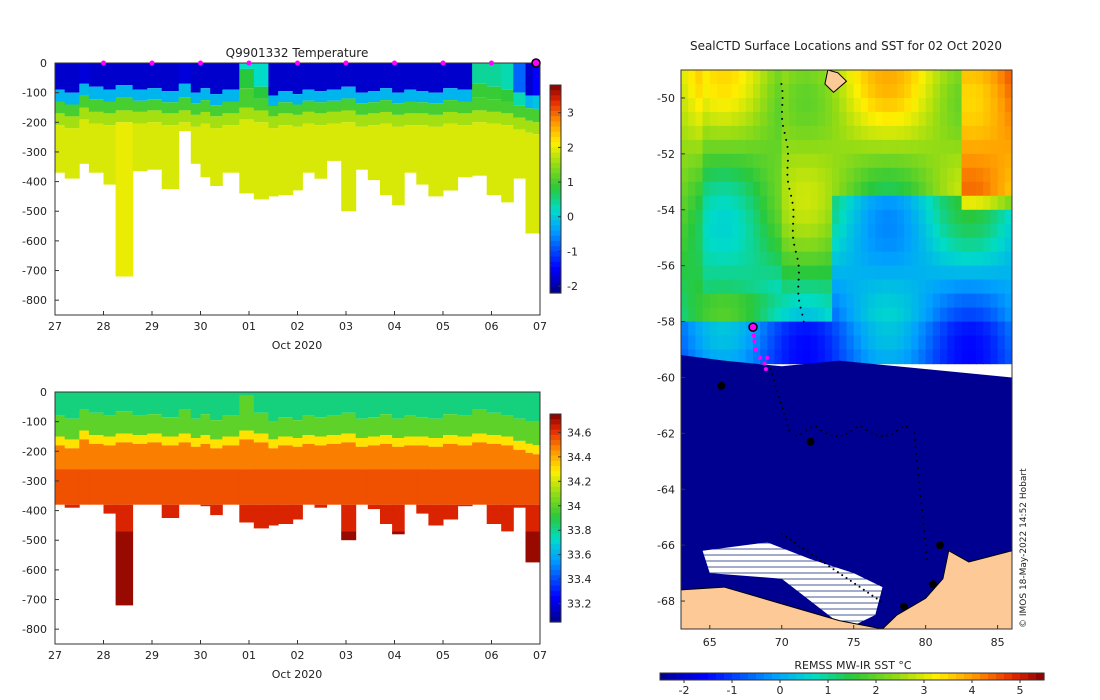  Describe the element at coordinates (55, 326) in the screenshot. I see `x-tick-label: 27` at that location.